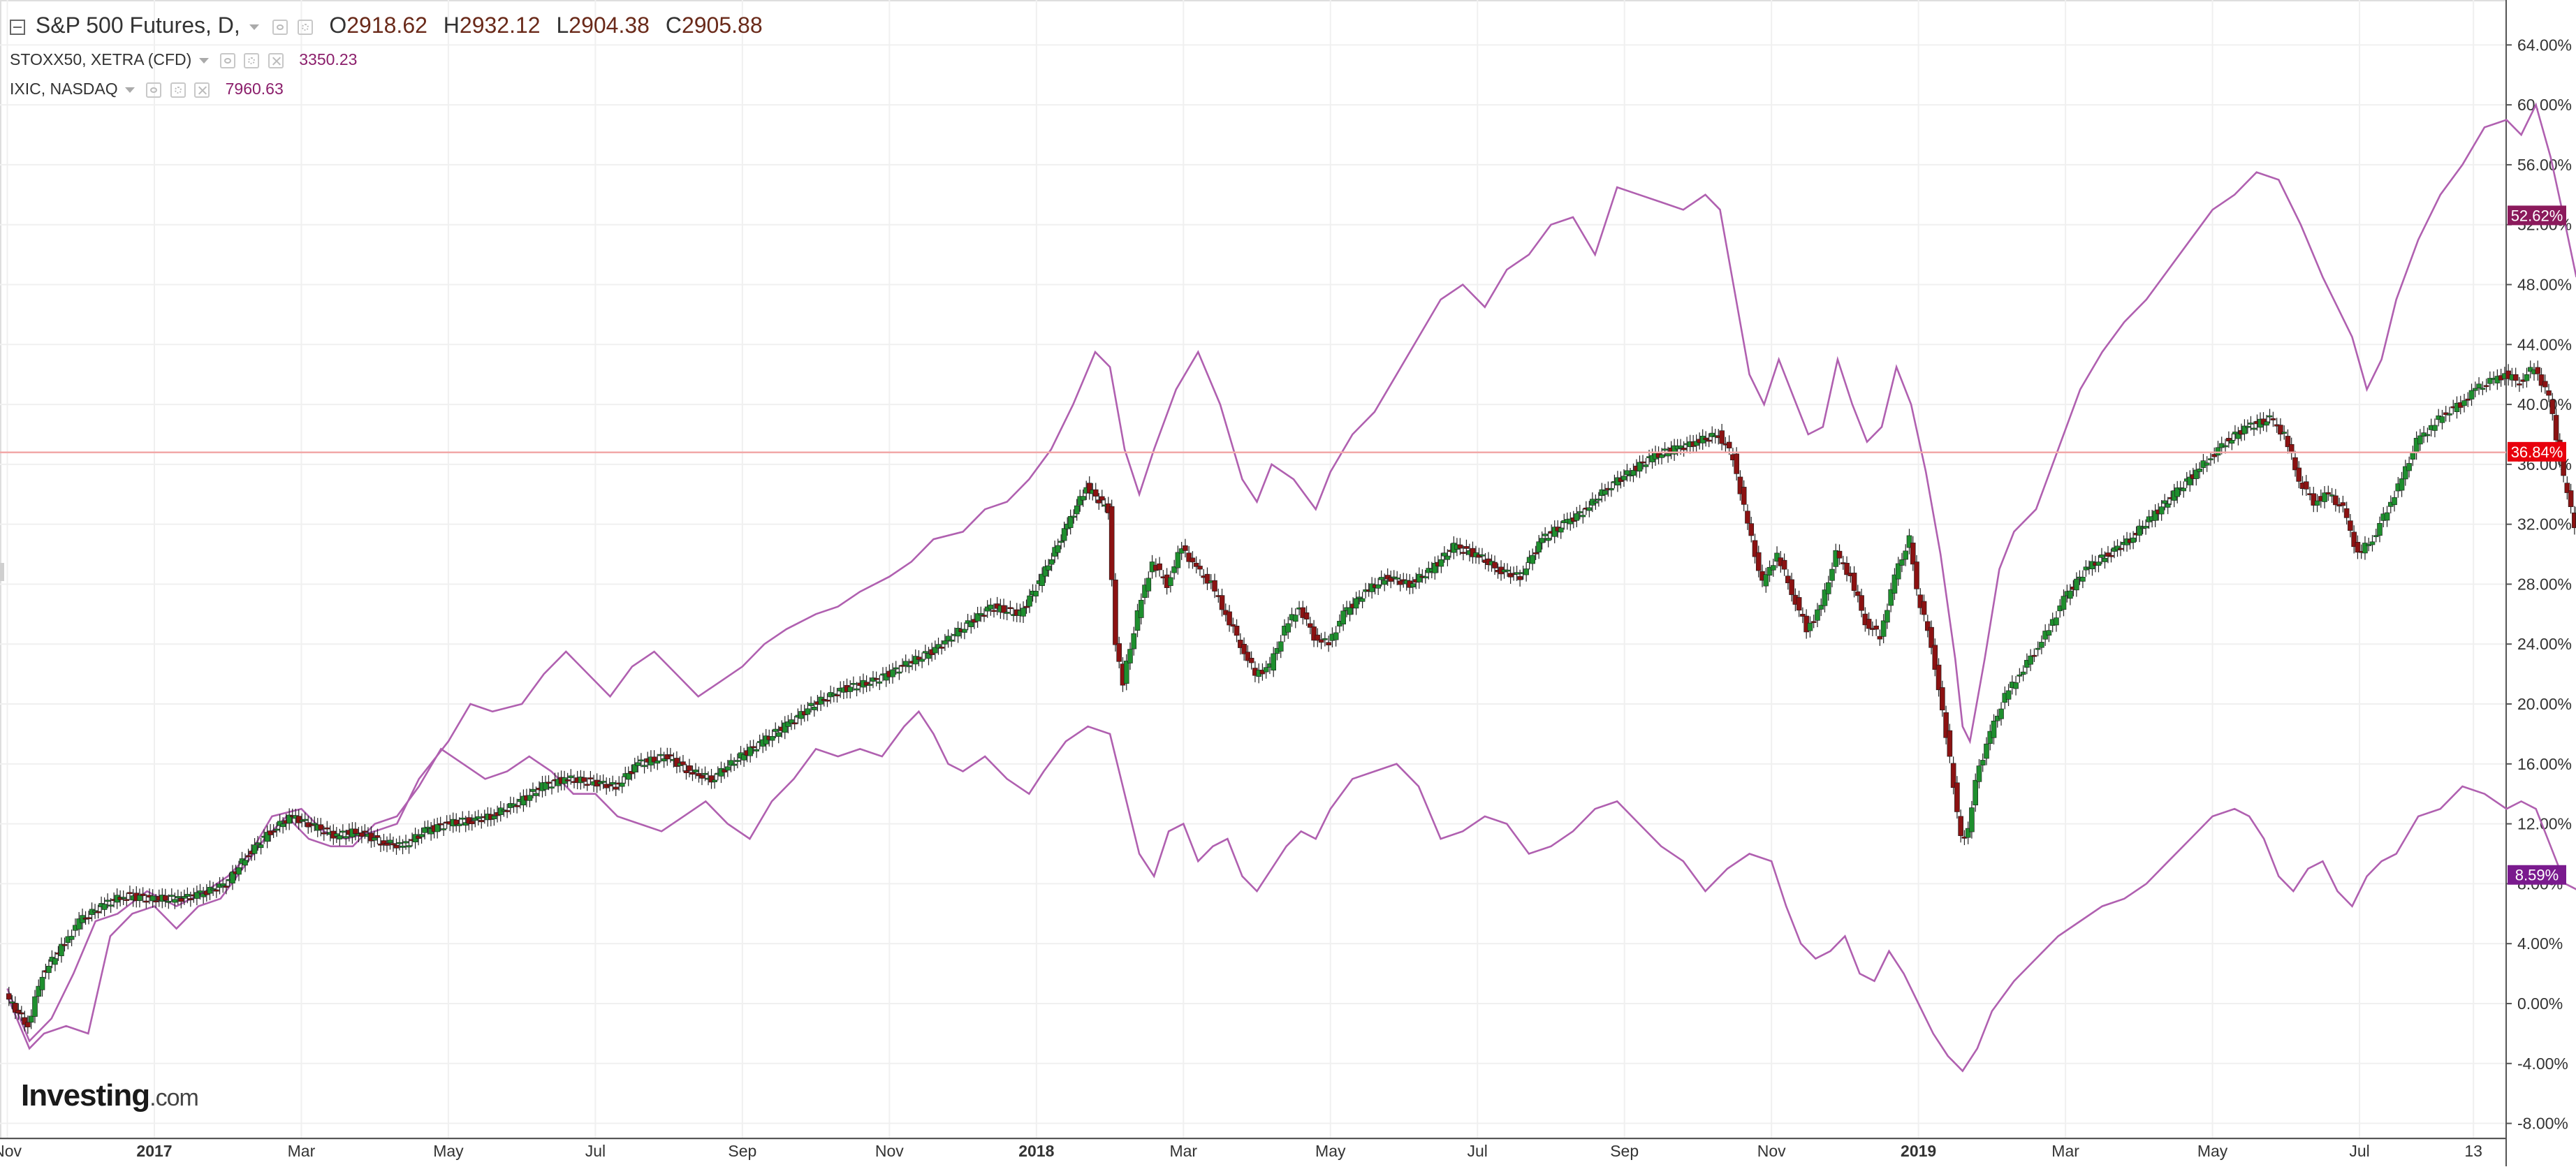 The width and height of the screenshot is (2576, 1167). What do you see at coordinates (64, 89) in the screenshot?
I see `compare-ixic-title: IXIC, NASDAQ` at bounding box center [64, 89].